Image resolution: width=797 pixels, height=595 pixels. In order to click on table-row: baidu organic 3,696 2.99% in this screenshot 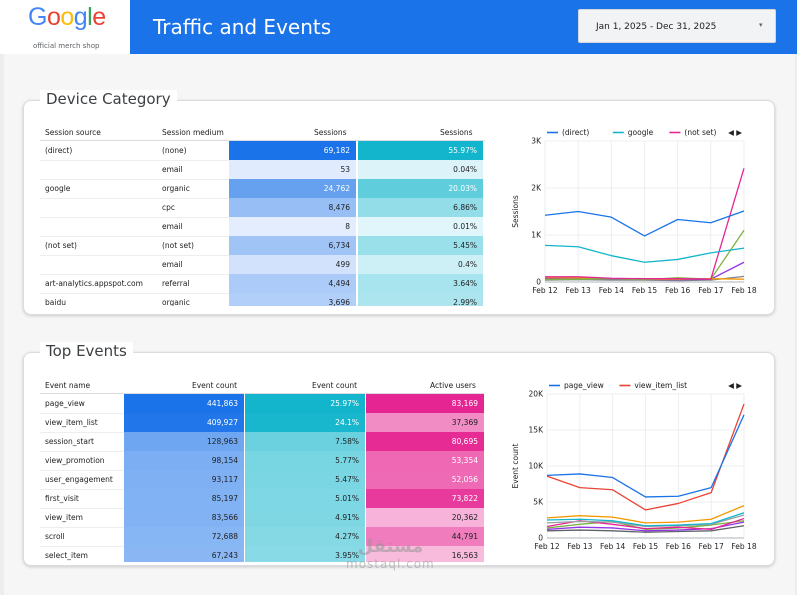, I will do `click(262, 299)`.